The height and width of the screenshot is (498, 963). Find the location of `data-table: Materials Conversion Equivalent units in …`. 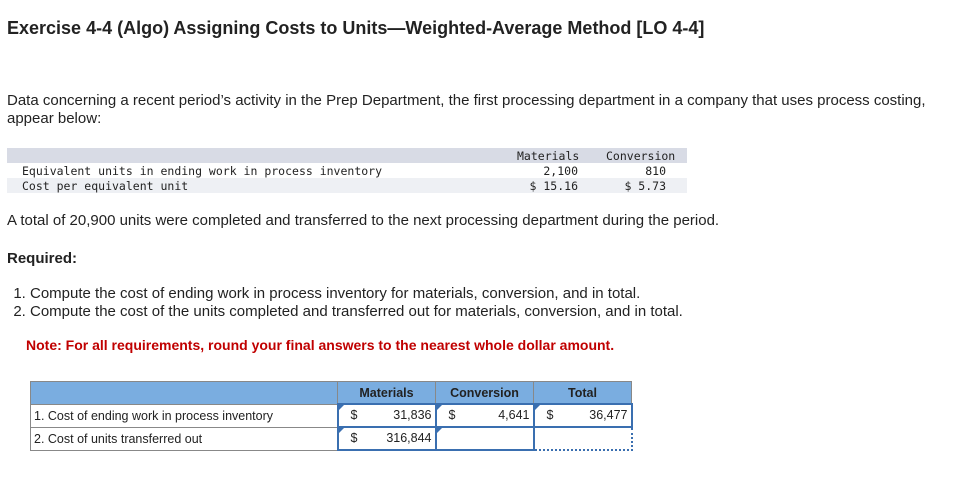

data-table: Materials Conversion Equivalent units in … is located at coordinates (347, 170).